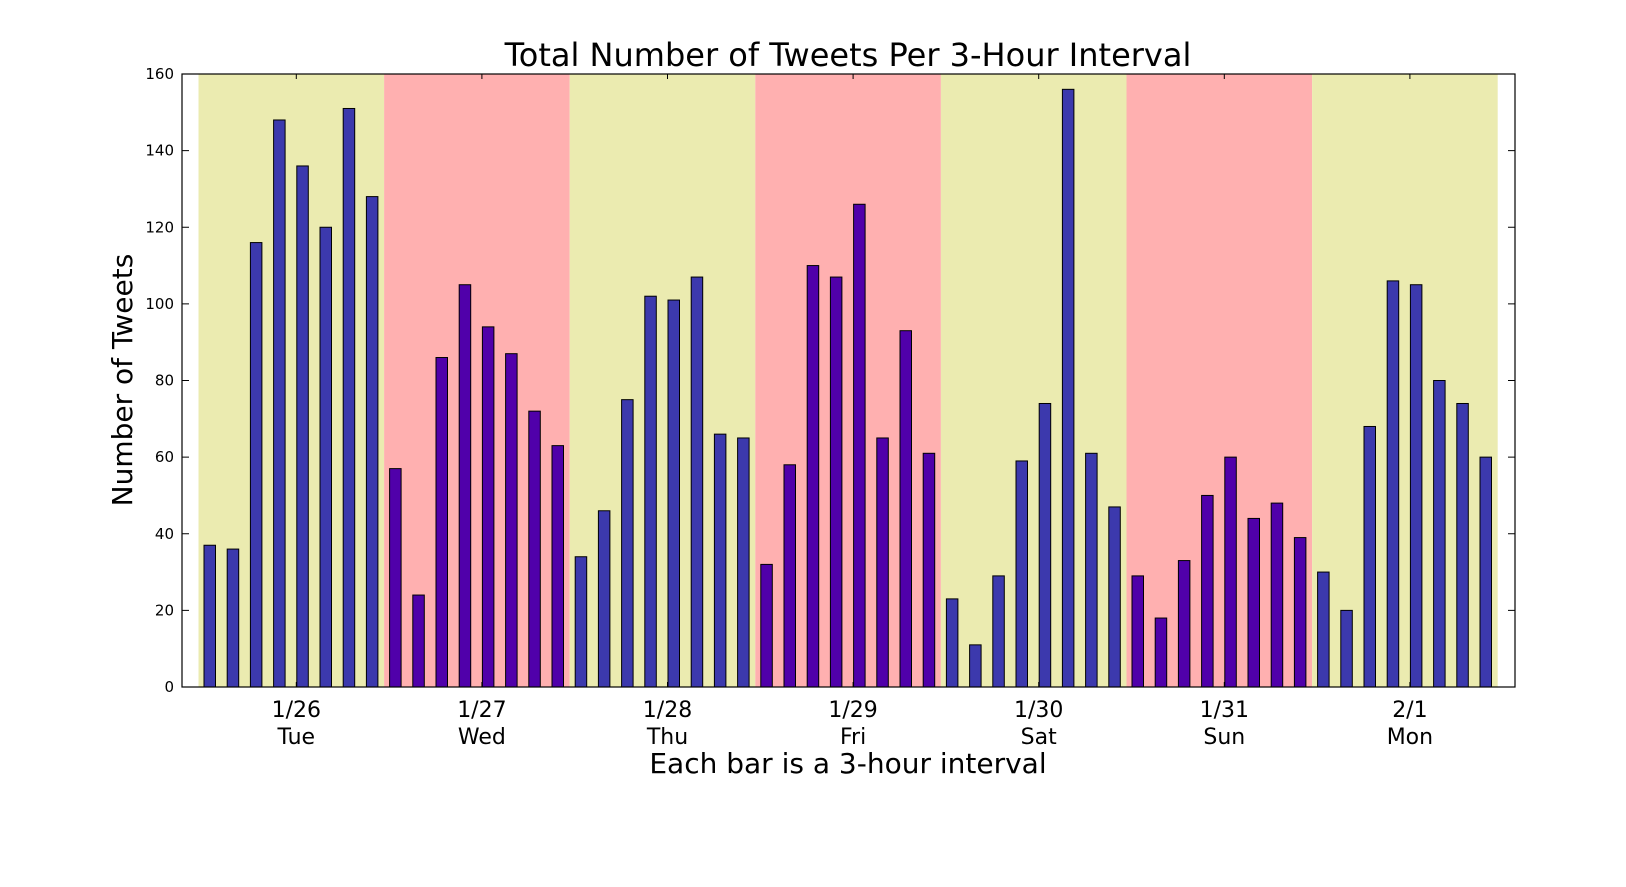 Image resolution: width=1626 pixels, height=887 pixels. Describe the element at coordinates (164, 381) in the screenshot. I see `y-tick-label: 80` at that location.